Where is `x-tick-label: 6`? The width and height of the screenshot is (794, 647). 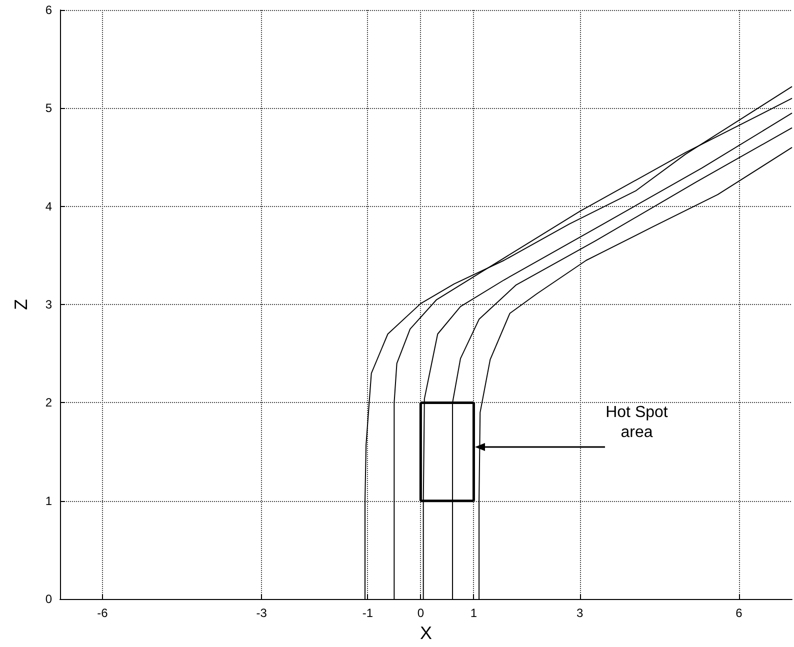
x-tick-label: 6 is located at coordinates (739, 613).